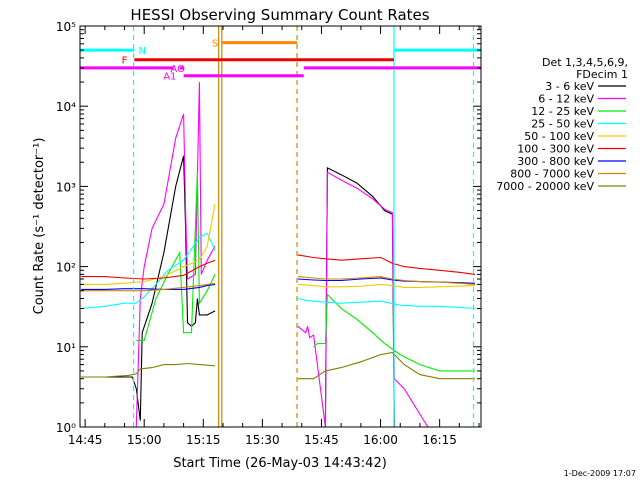 The image size is (640, 480). Describe the element at coordinates (602, 74) in the screenshot. I see `legend-header-1: FDecim 1` at that location.